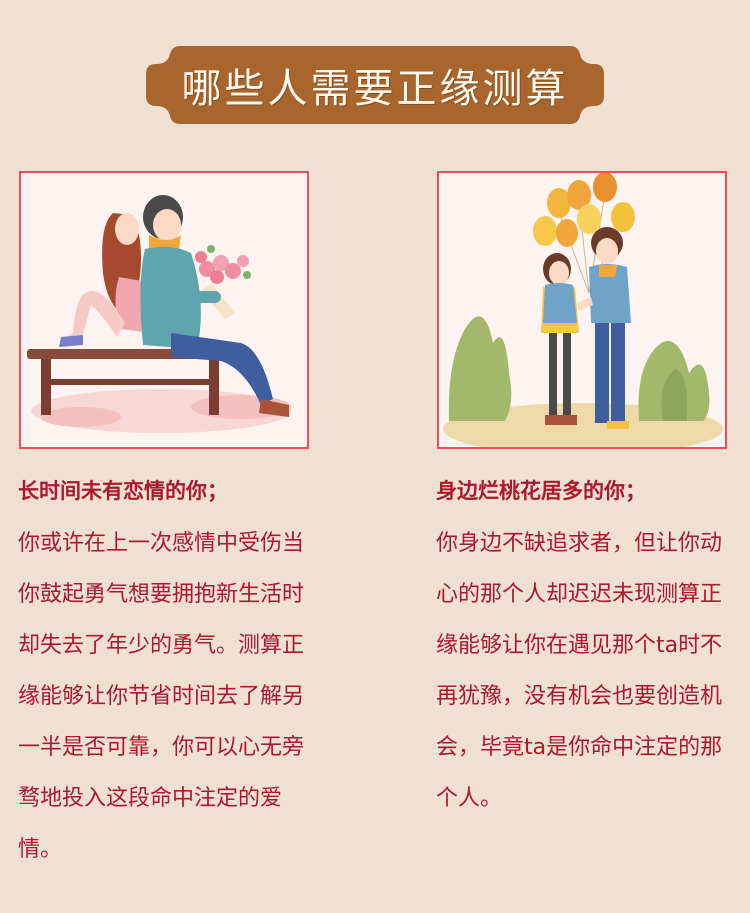 Image resolution: width=750 pixels, height=913 pixels. I want to click on title-banner: 哪些人需要正缘测算, so click(375, 85).